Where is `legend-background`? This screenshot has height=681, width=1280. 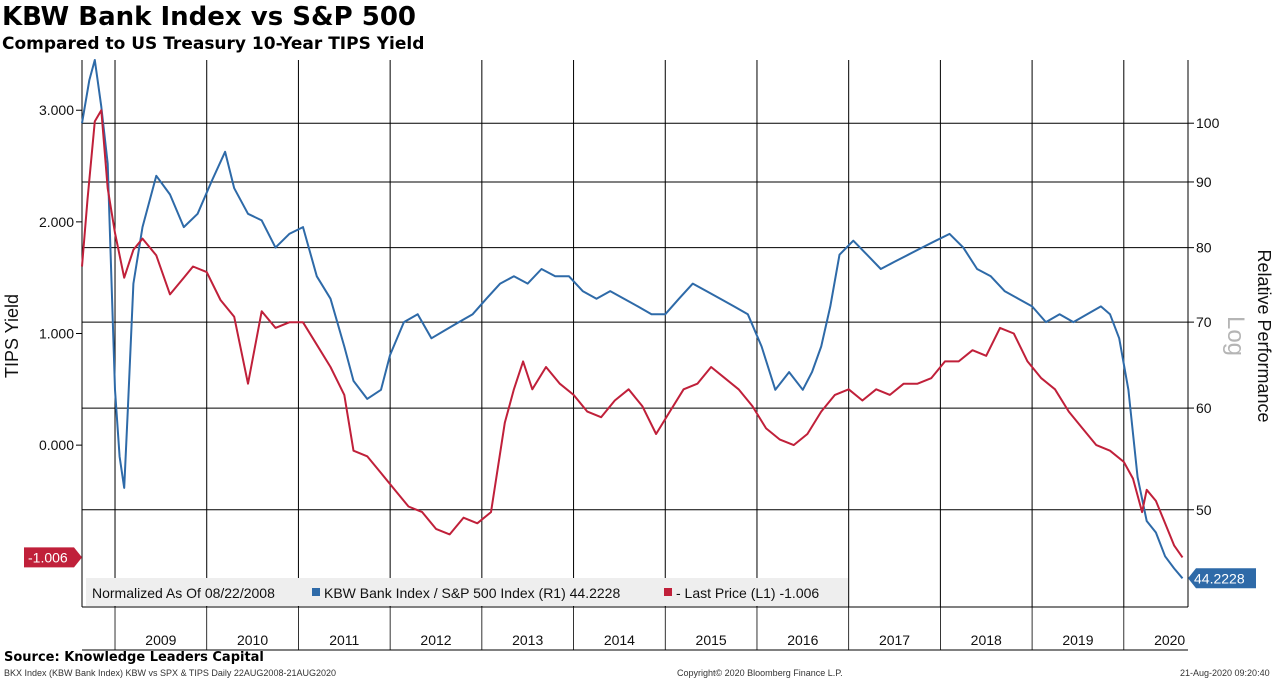
legend-background is located at coordinates (467, 592).